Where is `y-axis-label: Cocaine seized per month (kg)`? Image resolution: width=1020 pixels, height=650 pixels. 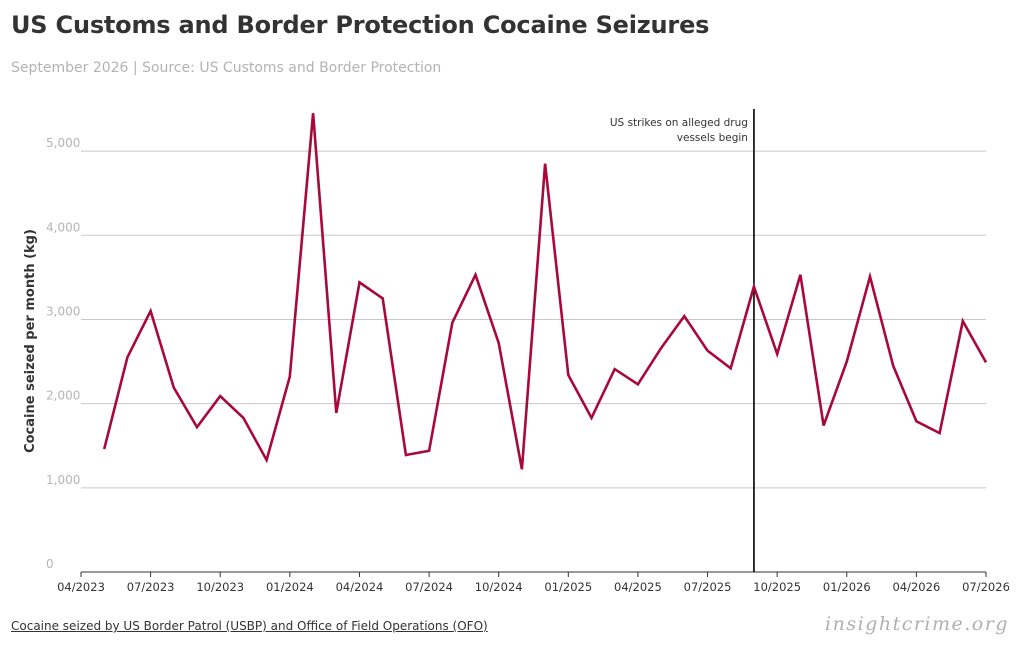
y-axis-label: Cocaine seized per month (kg) is located at coordinates (30, 341).